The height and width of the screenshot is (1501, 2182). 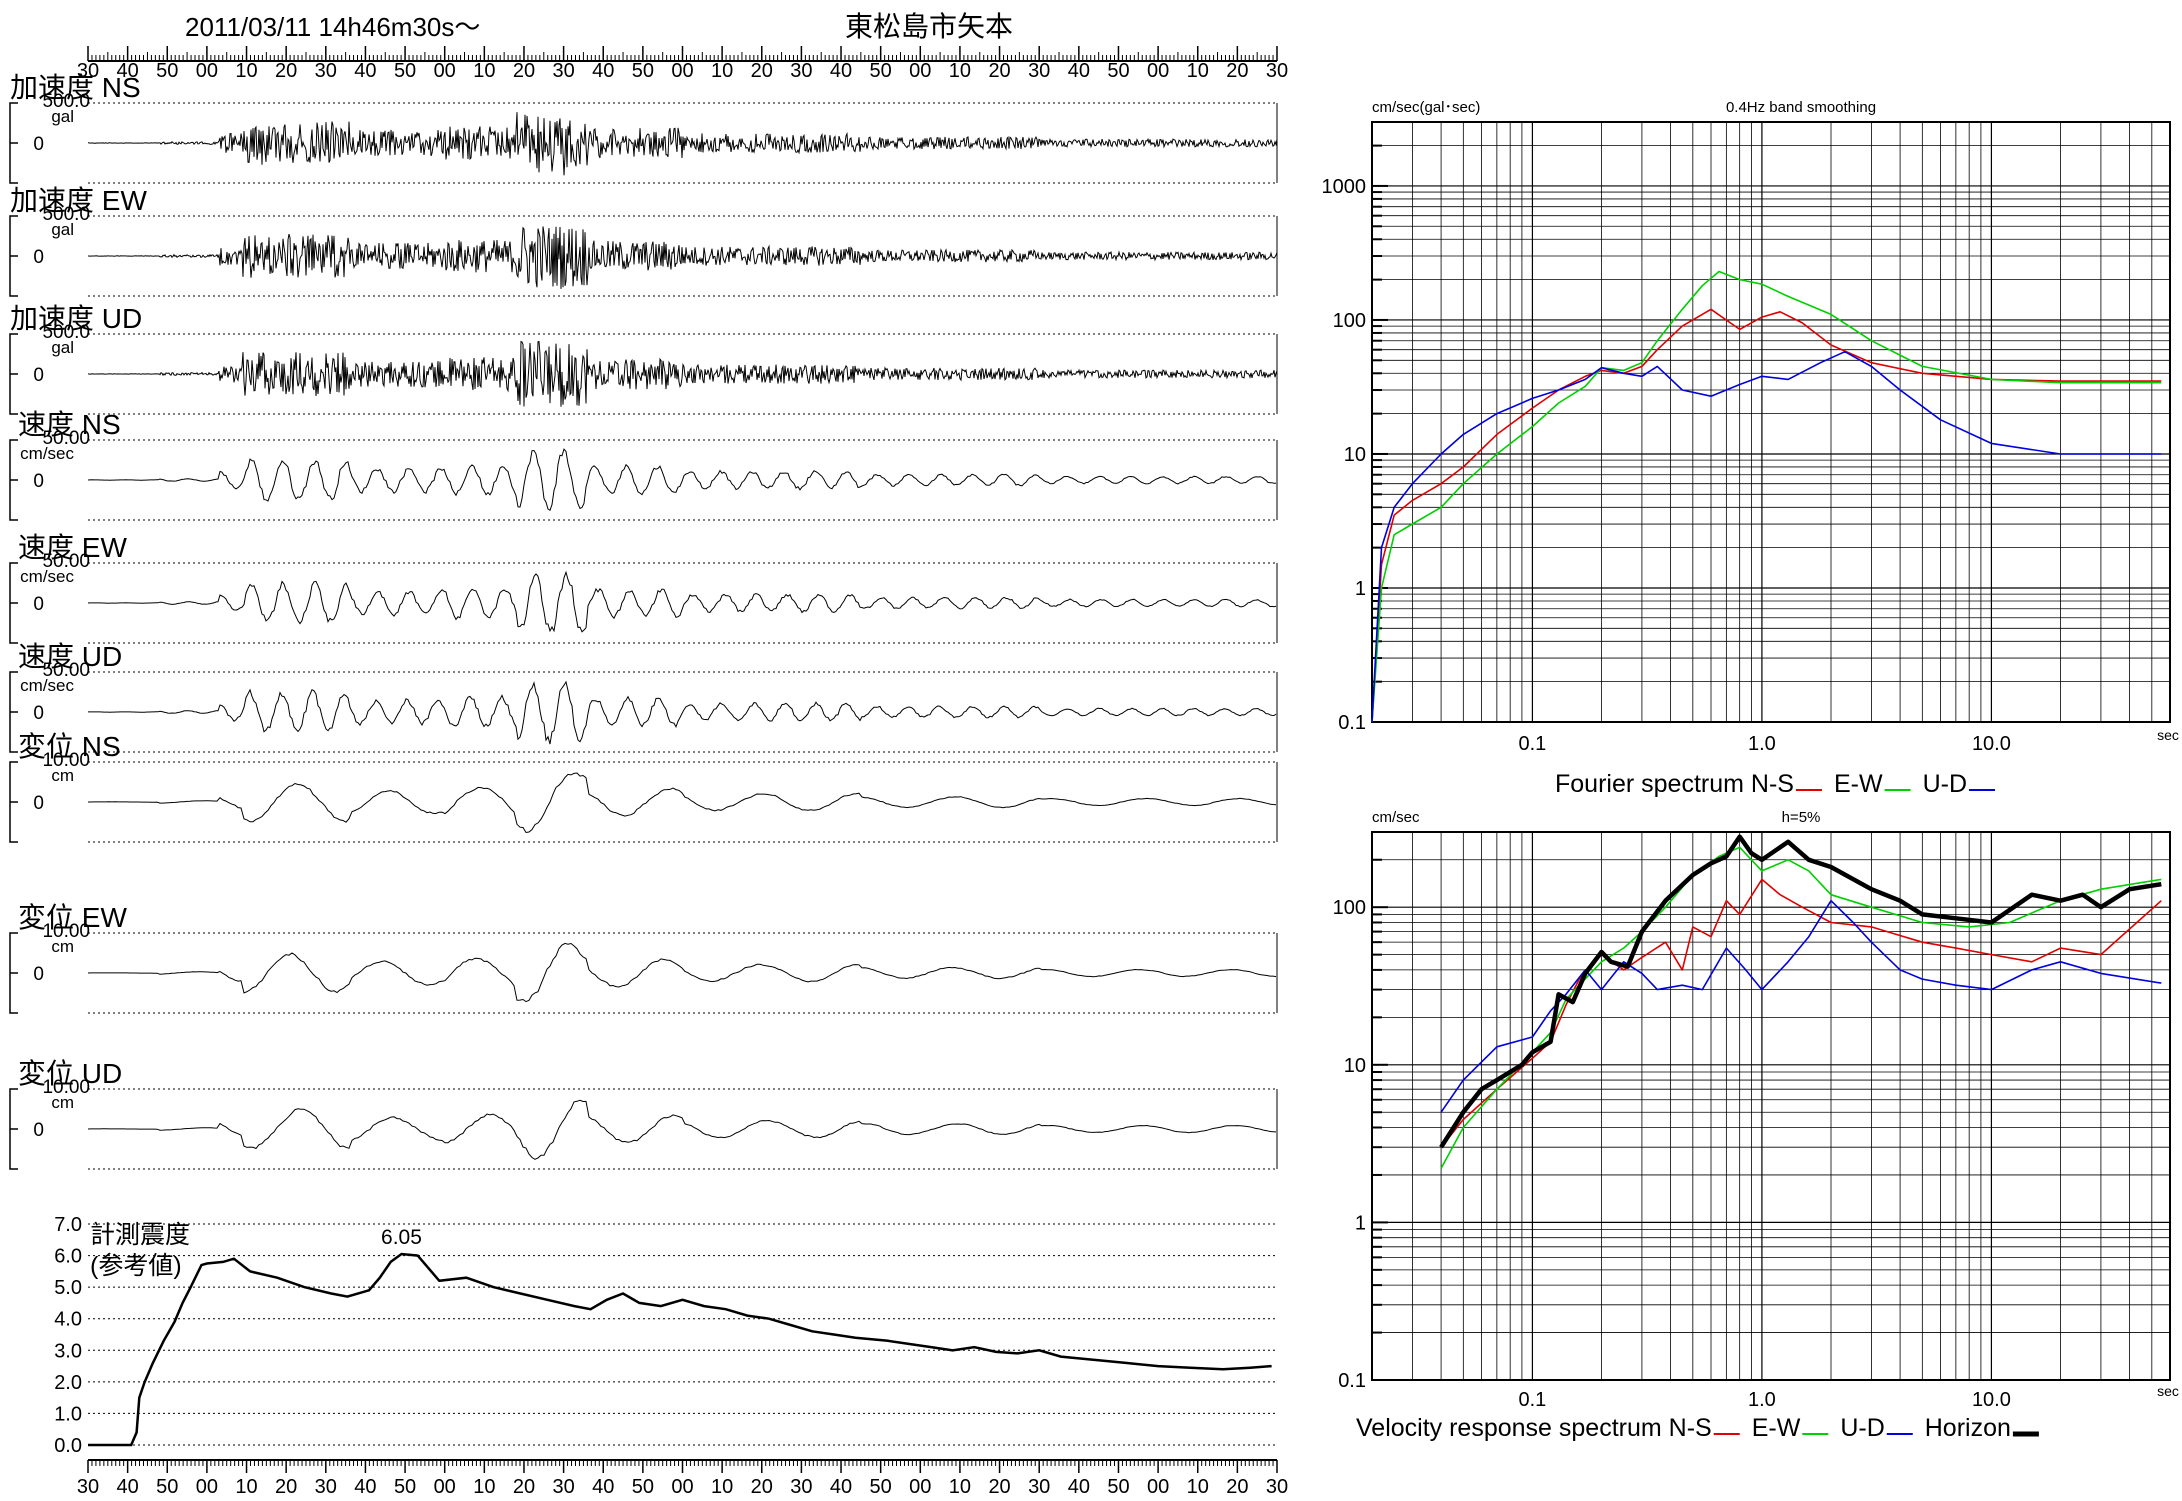 I want to click on spectrum-frame, so click(x=1771, y=1106).